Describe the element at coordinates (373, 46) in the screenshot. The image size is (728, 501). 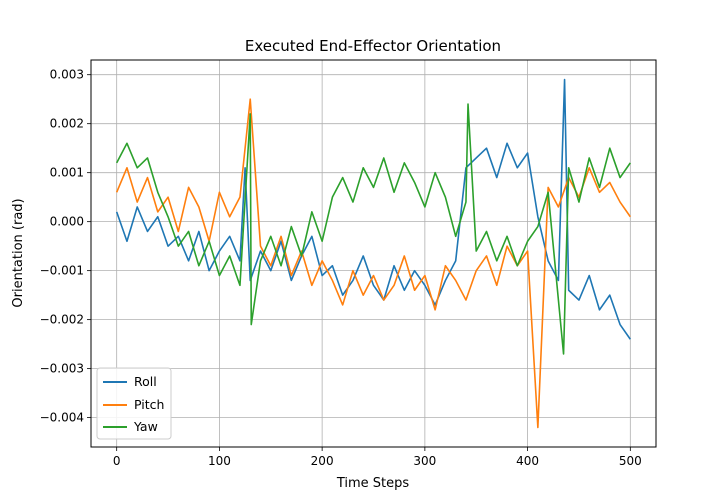
I see `chart-title: Executed End-Effector Orientation` at that location.